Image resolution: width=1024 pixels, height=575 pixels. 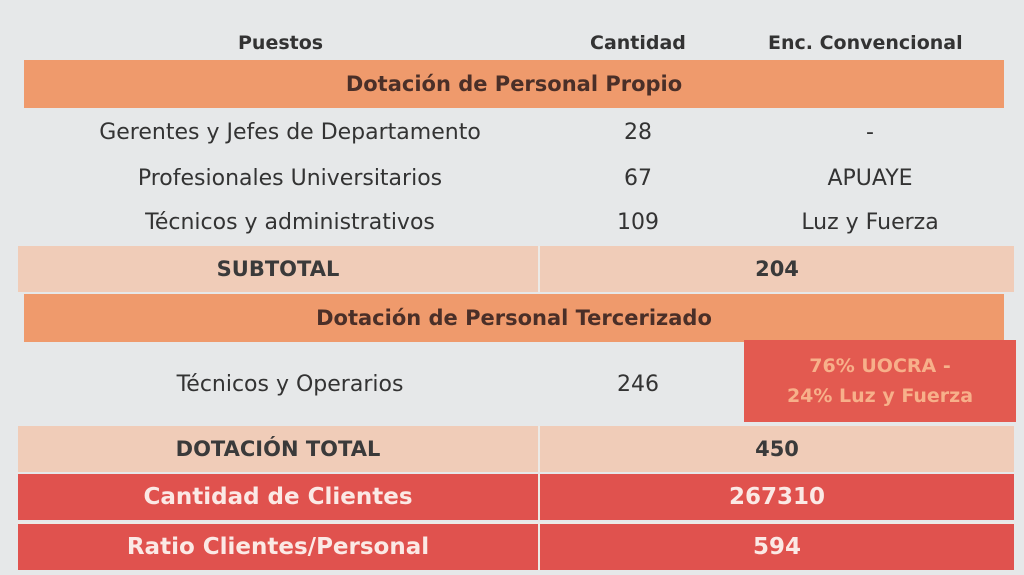 I want to click on table-row: Gerentes y Jefes de Departamento 28 -, so click(x=512, y=133).